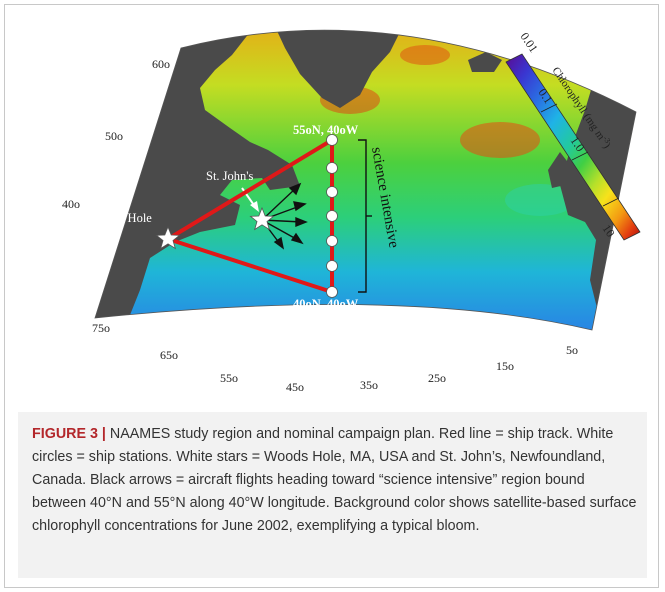  I want to click on st-johns-star, so click(262, 218).